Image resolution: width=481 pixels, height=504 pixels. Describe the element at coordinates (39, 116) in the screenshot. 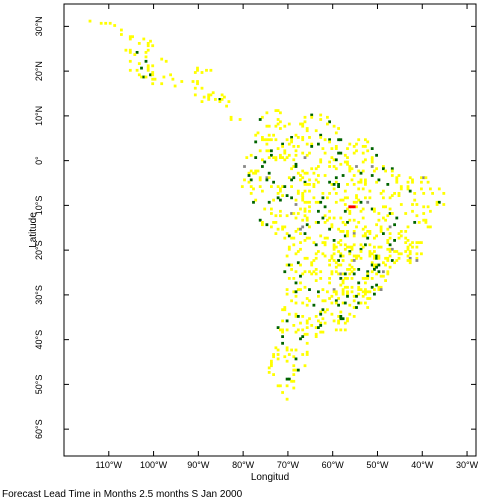

I see `lat-tick-label: 10°N` at that location.